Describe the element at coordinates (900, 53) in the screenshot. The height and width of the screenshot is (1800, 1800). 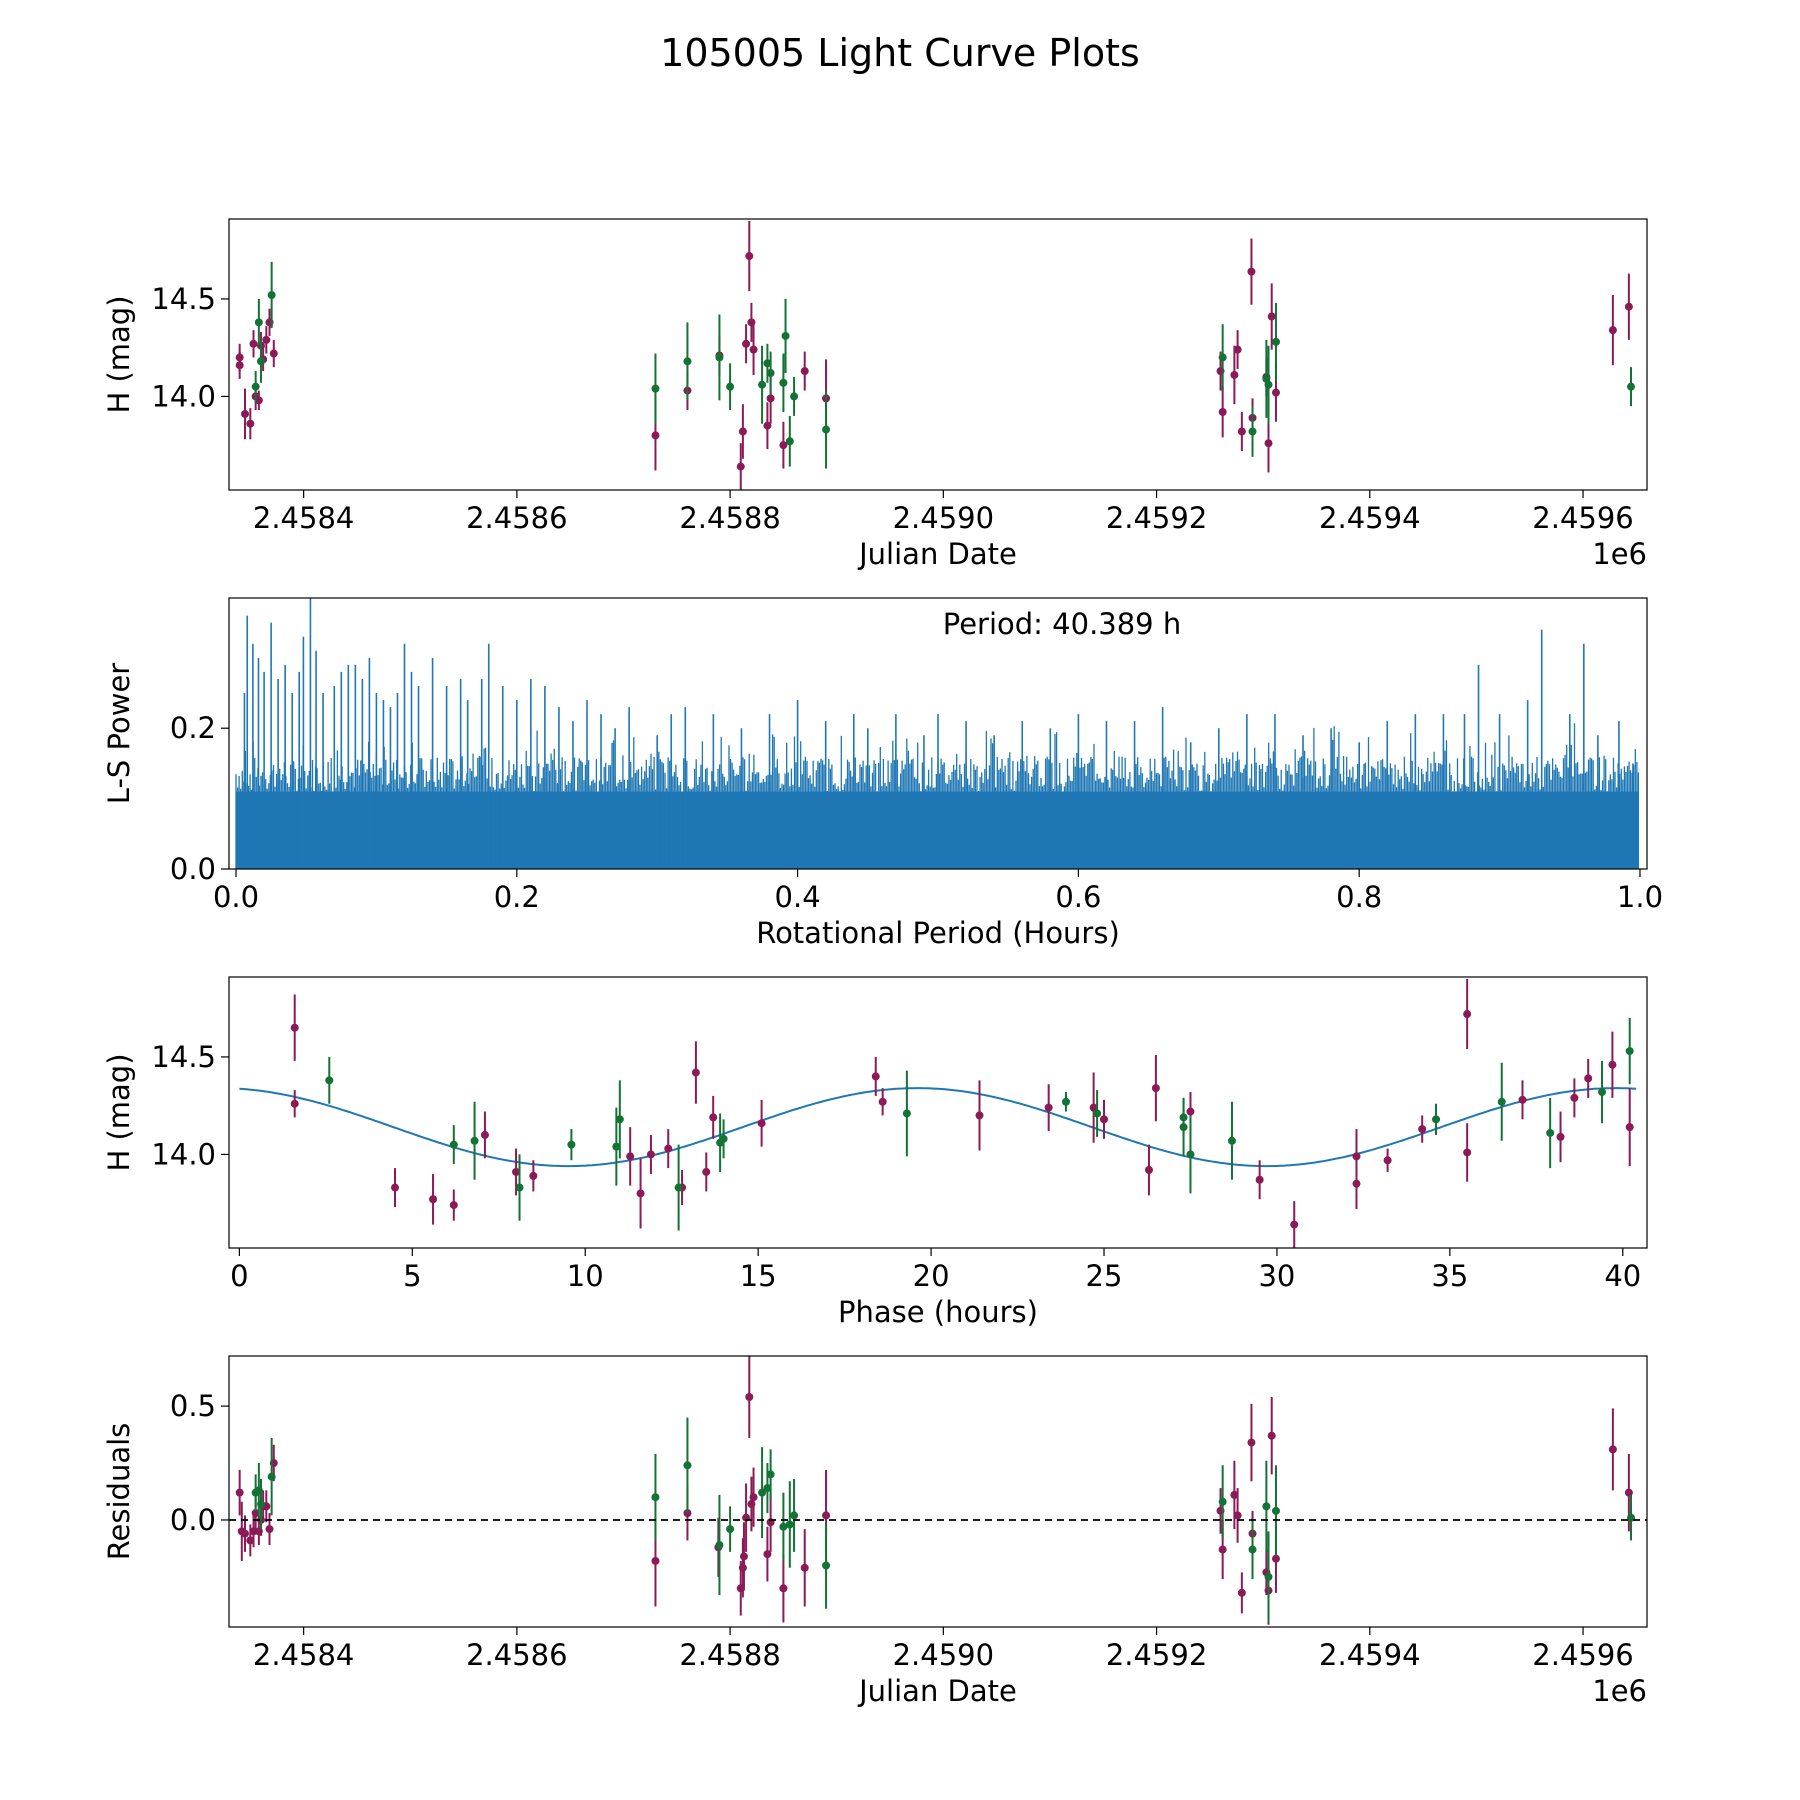
I see `figure-title: 105005 Light Curve Plots` at that location.